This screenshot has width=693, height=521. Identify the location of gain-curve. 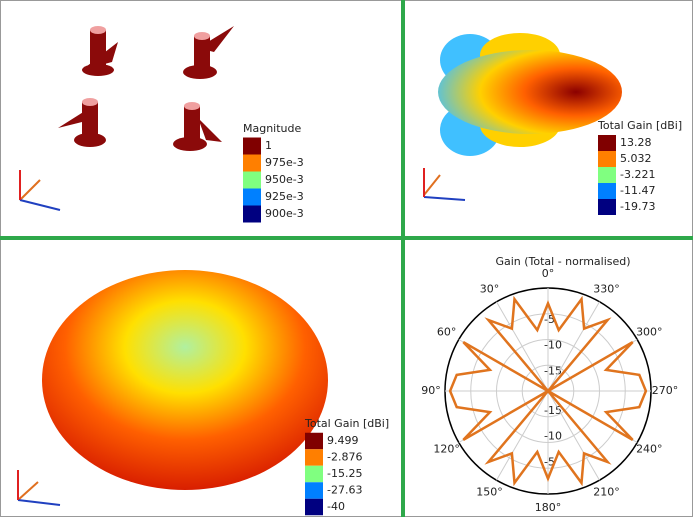
(548, 391).